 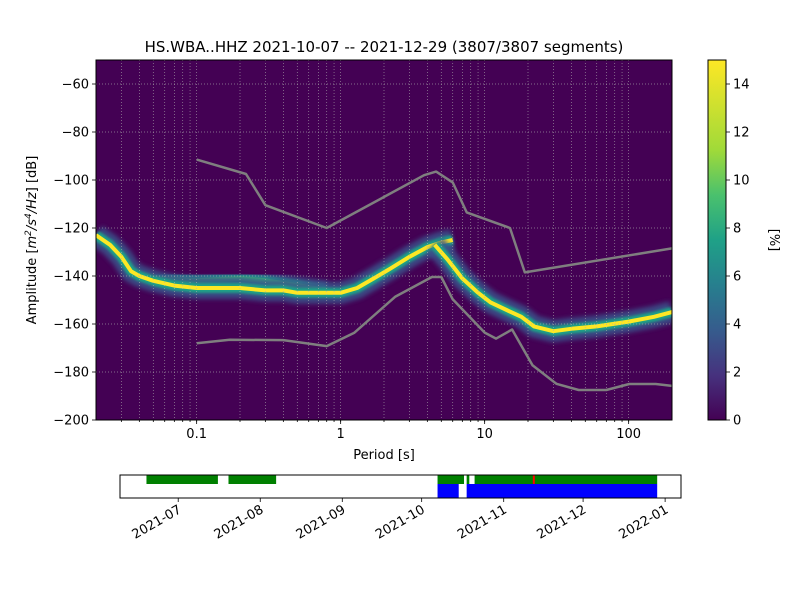 I want to click on y-tick-label: −140, so click(x=71, y=277).